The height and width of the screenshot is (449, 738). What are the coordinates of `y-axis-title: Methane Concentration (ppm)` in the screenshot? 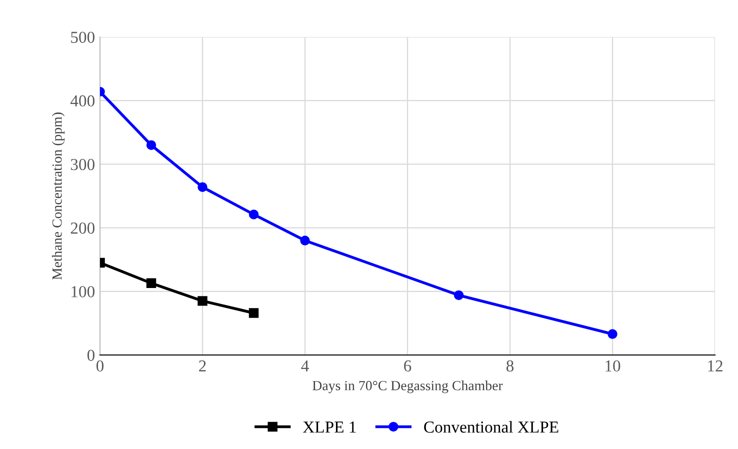 It's located at (58, 196).